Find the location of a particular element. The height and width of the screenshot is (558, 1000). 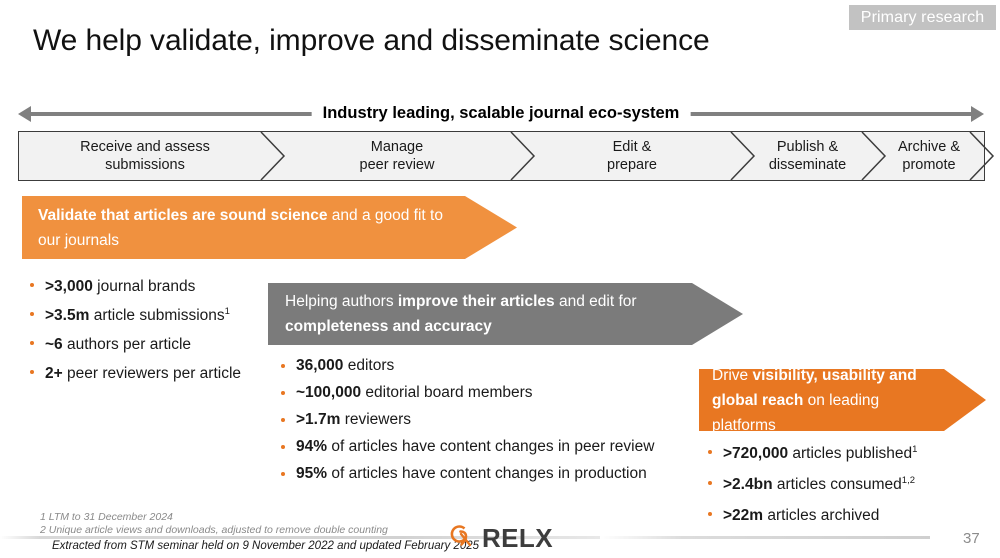

process-step-label: Edit & prepare is located at coordinates (632, 156).